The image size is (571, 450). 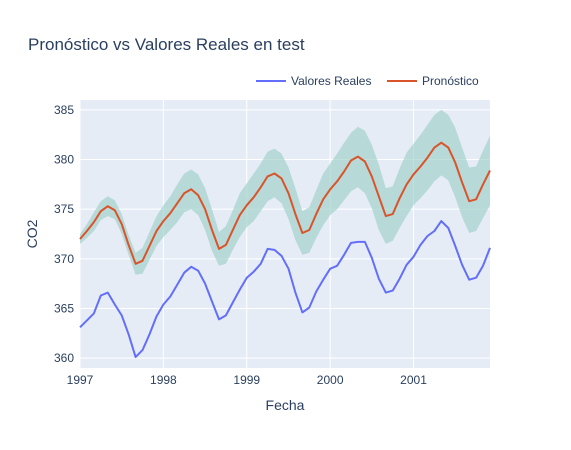 I want to click on x-axis-ticks: 1997 1998 1999 2000 2001, so click(x=247, y=380).